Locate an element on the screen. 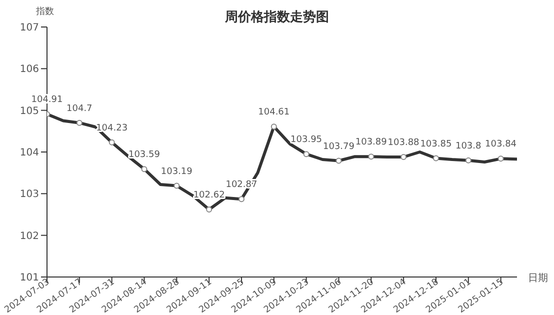 This screenshot has width=554, height=315. data-label: 103.59 is located at coordinates (144, 155).